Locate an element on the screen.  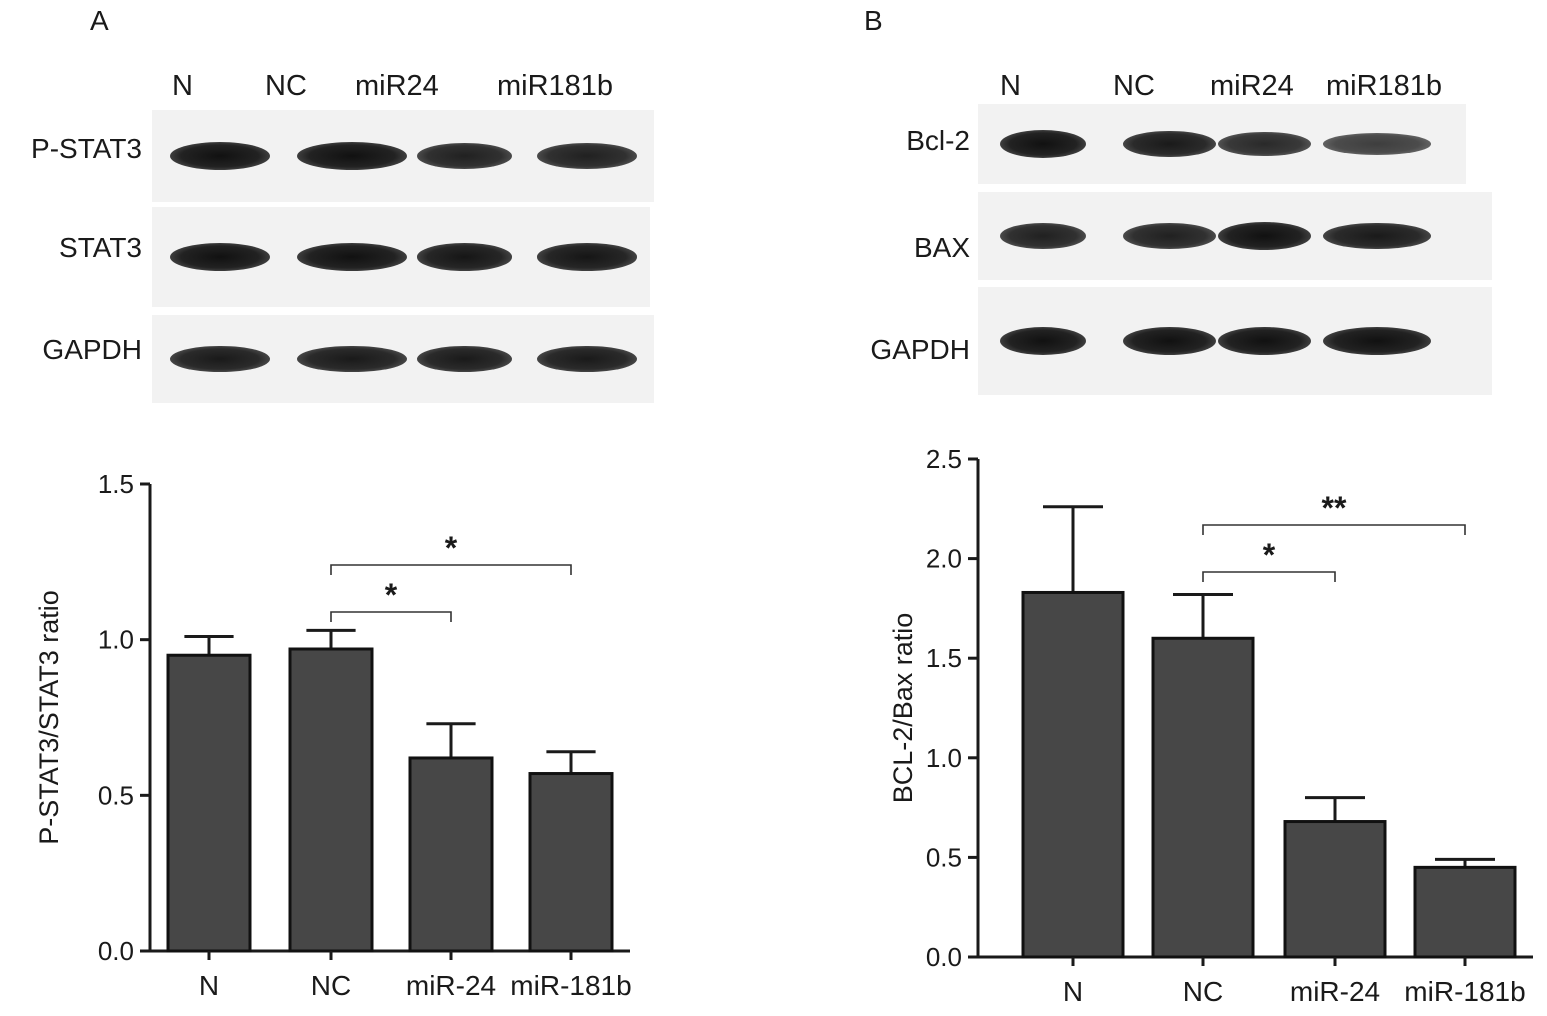
y-tick-label: 2.5 is located at coordinates (944, 459).